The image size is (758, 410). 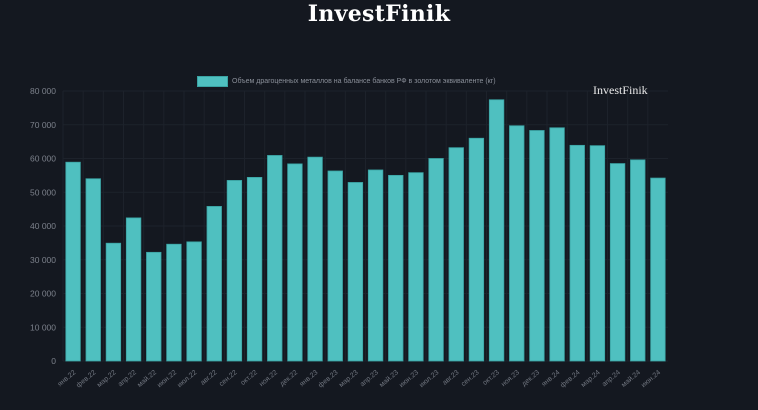 I want to click on x-tick-label: фев.23, so click(x=328, y=379).